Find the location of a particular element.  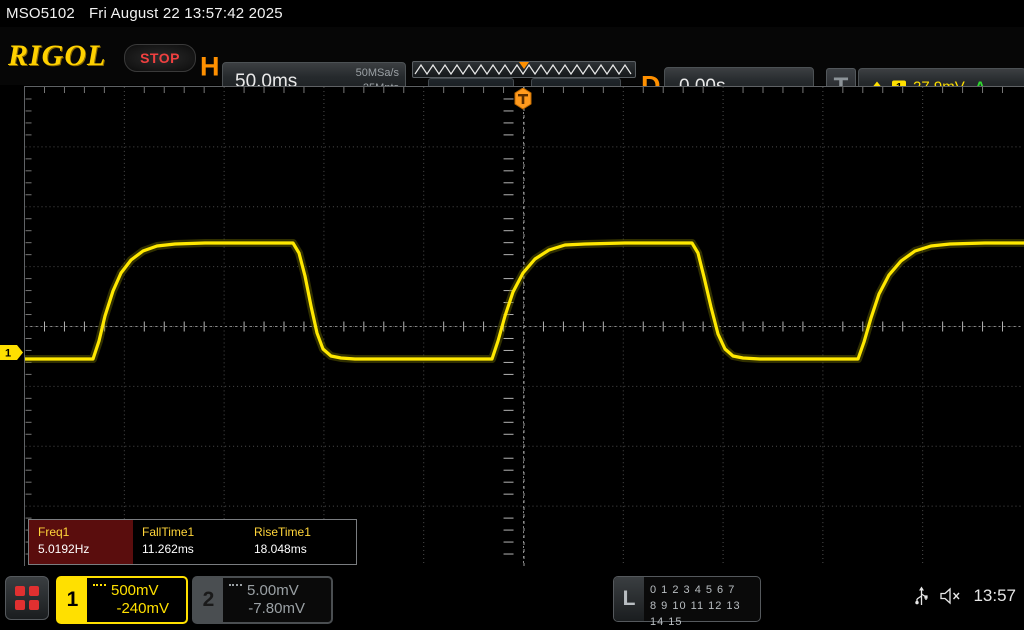

measurement-item-falltime1: FallTime1 11.262ms is located at coordinates (189, 542).